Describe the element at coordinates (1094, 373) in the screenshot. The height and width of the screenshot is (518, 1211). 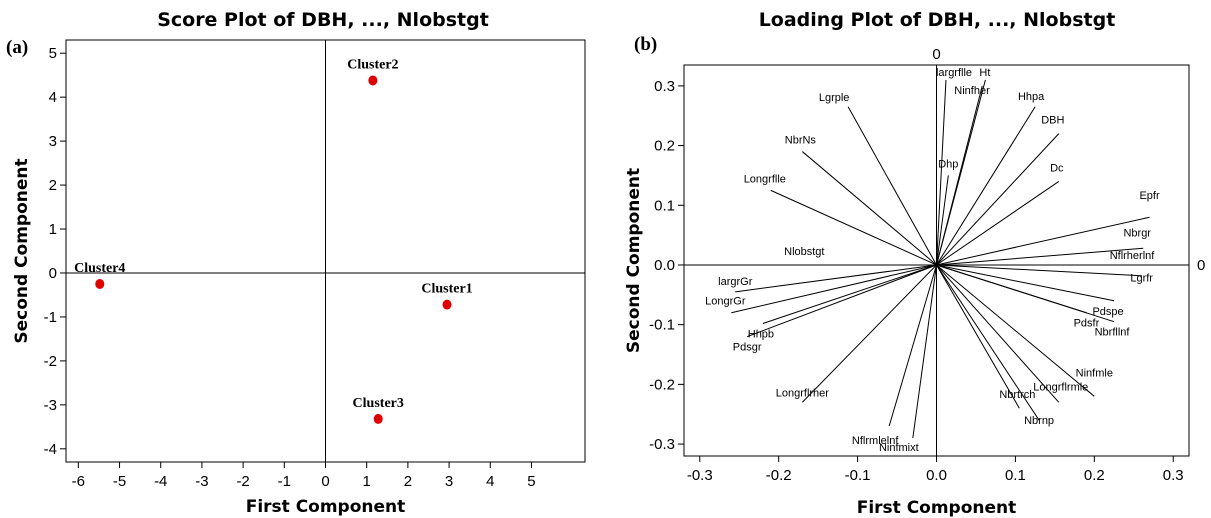
I see `loading-label: Ninfmle` at that location.